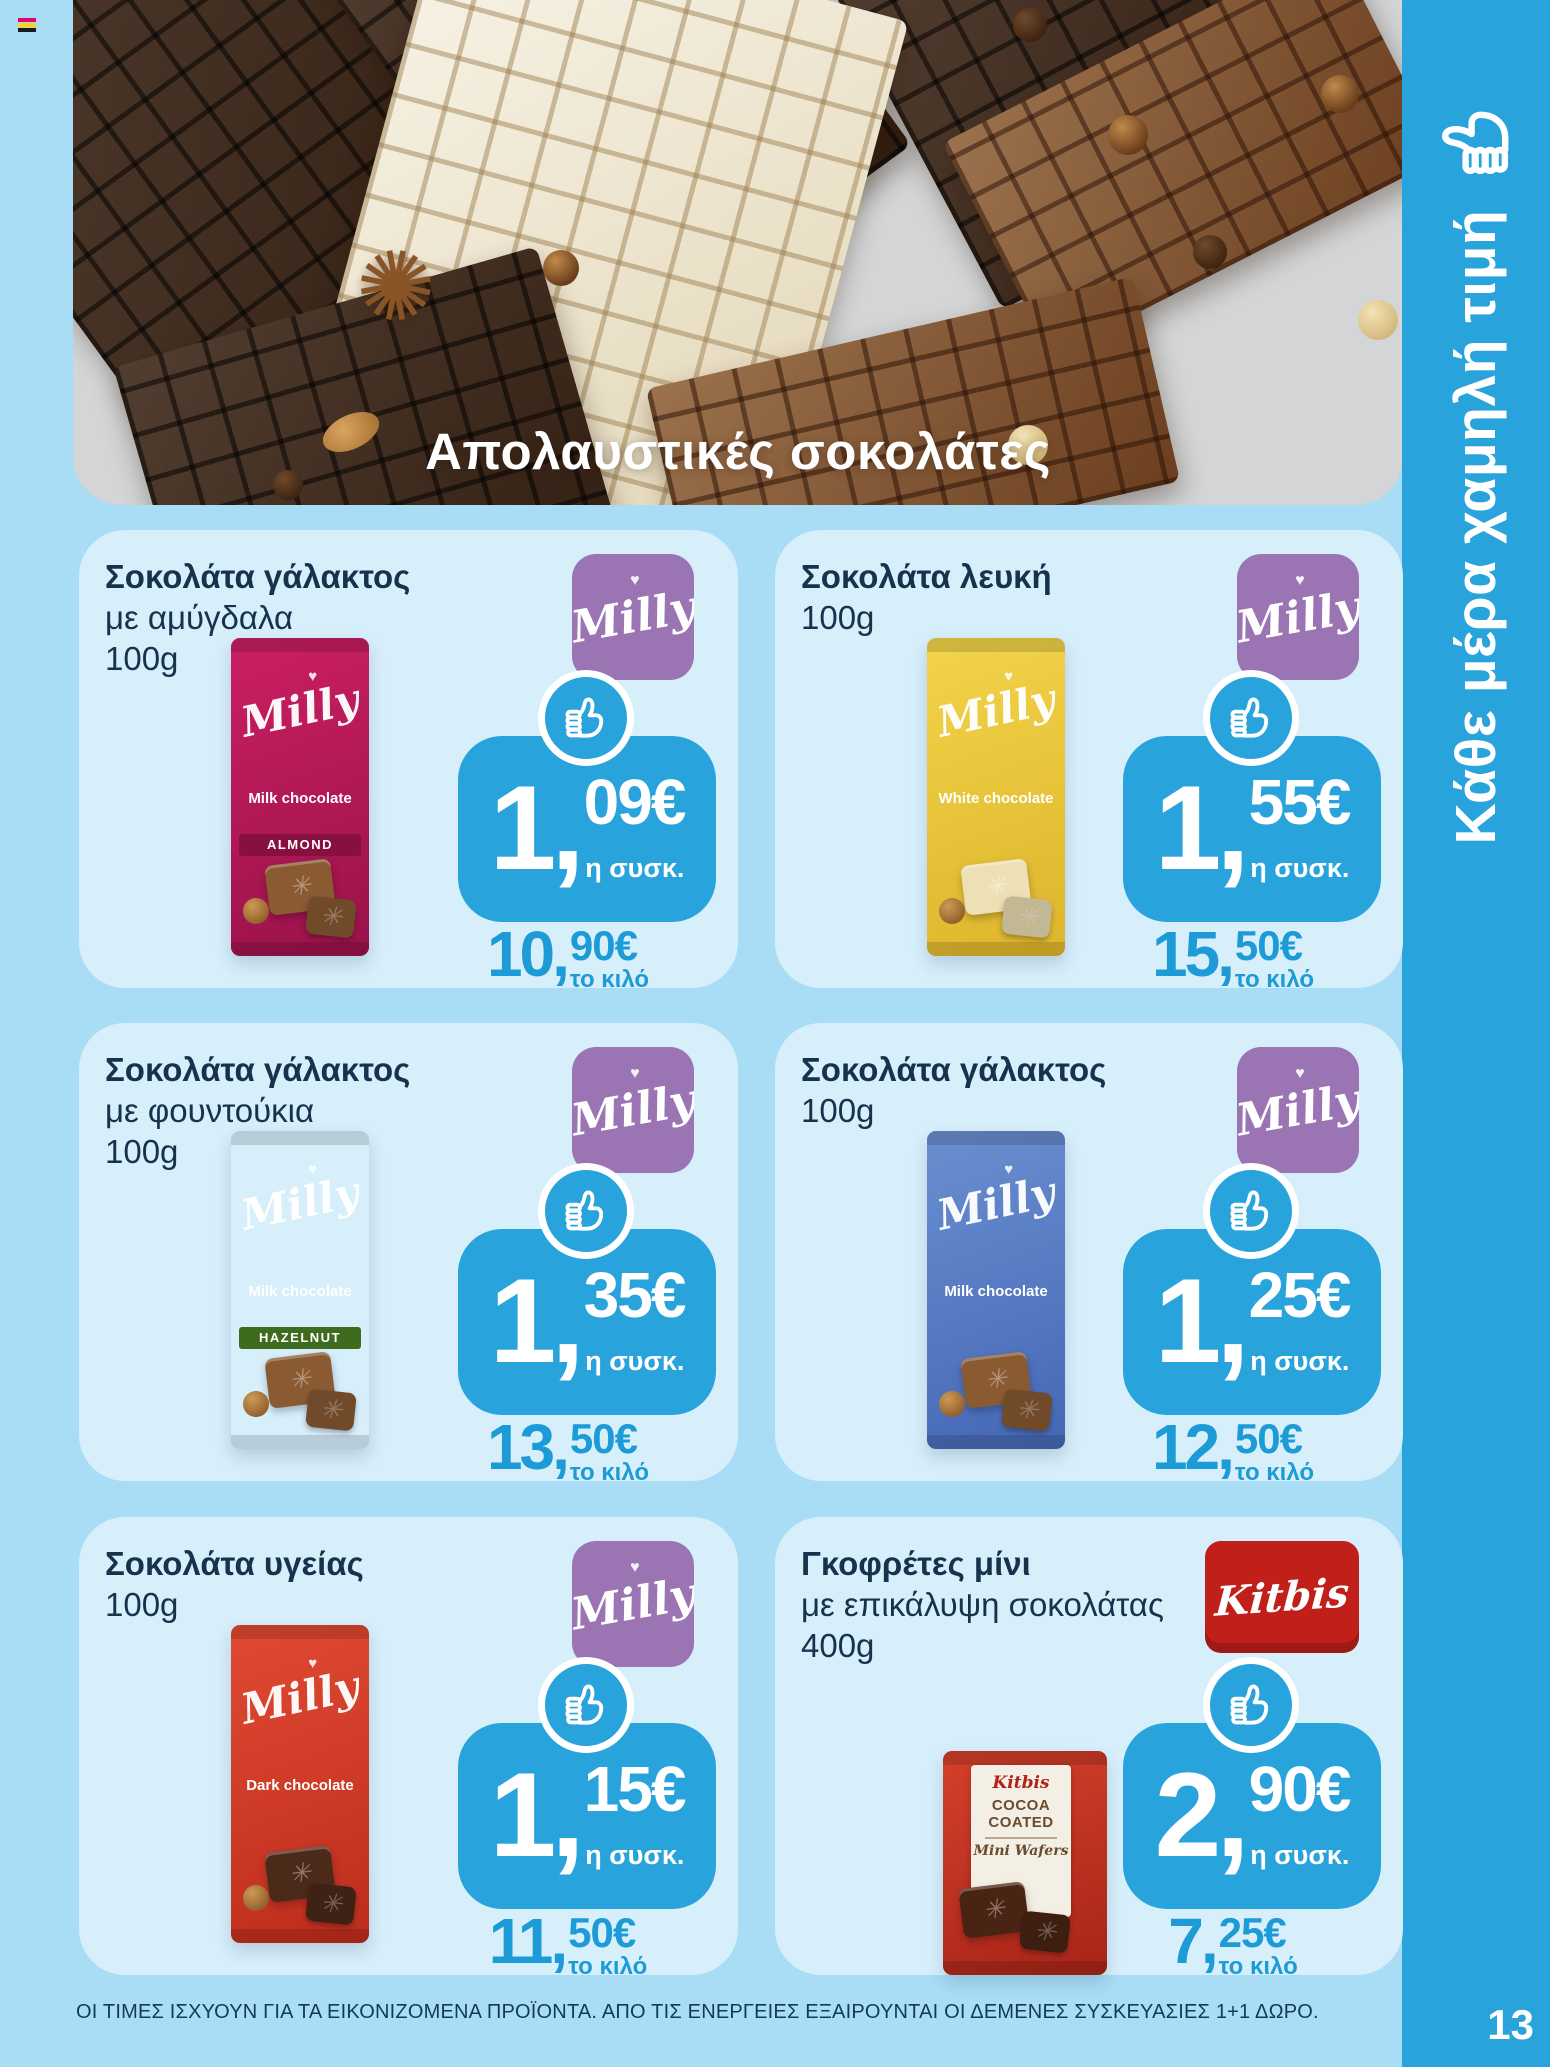 This screenshot has width=1550, height=2067. What do you see at coordinates (528, 1941) in the screenshot?
I see `kilo-euros: 11,` at bounding box center [528, 1941].